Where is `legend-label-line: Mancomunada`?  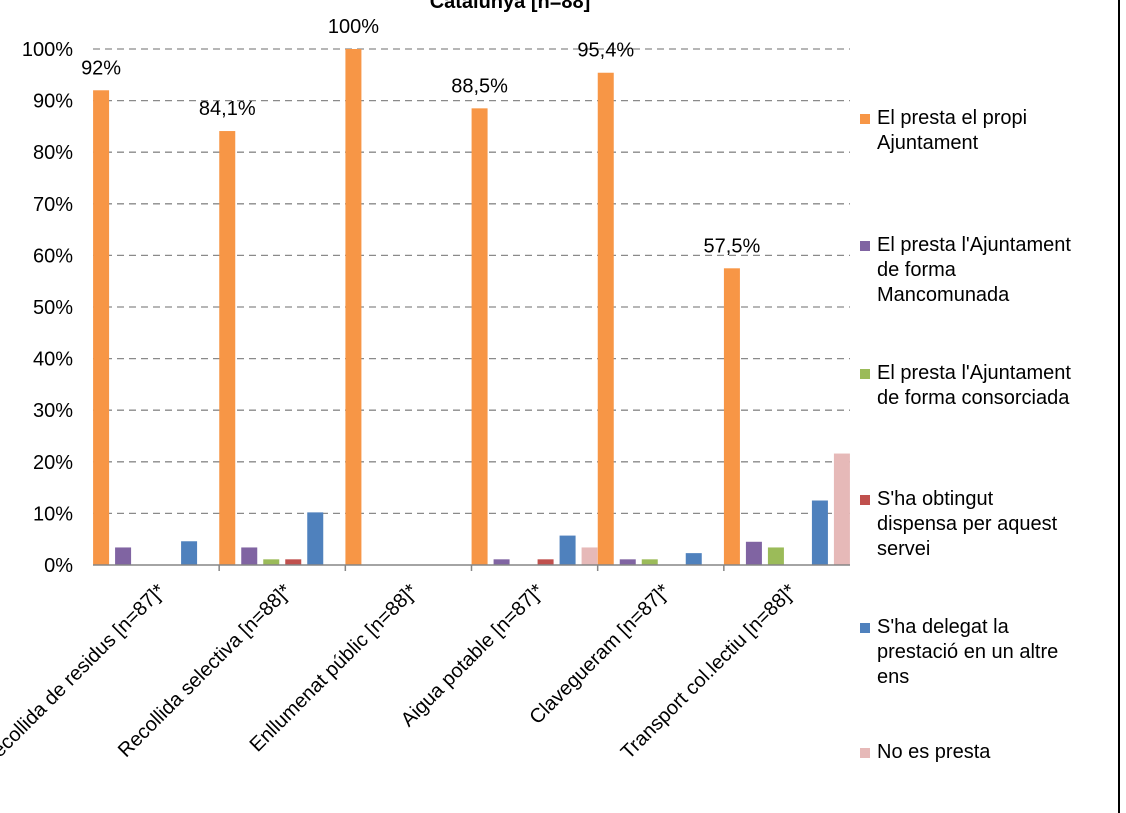
legend-label-line: Mancomunada is located at coordinates (943, 295).